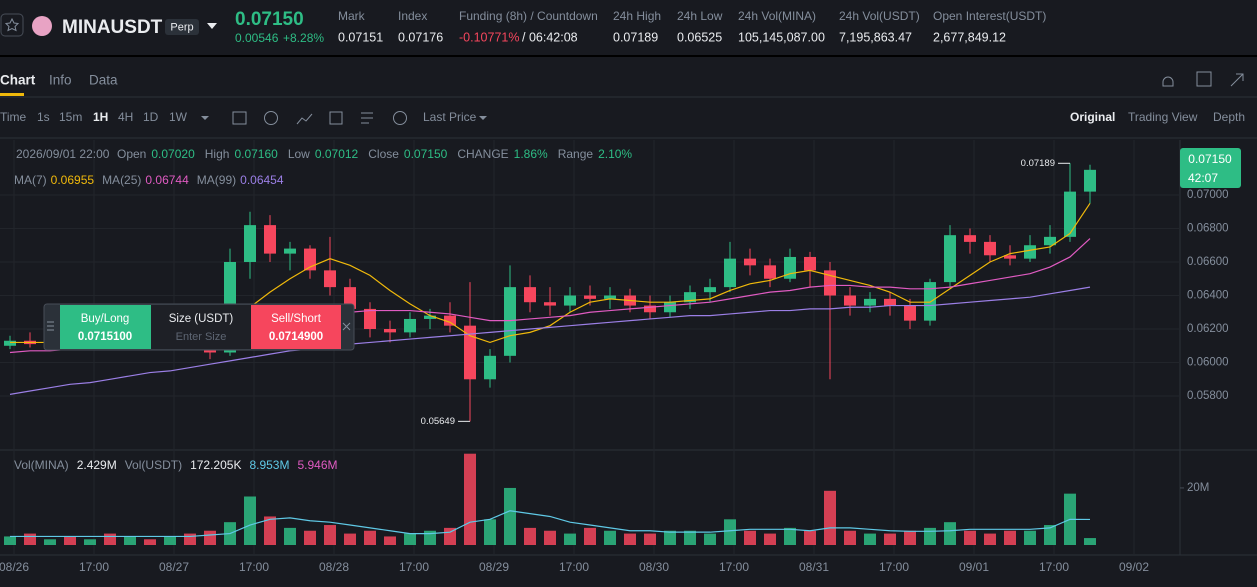 The width and height of the screenshot is (1257, 587). What do you see at coordinates (269, 19) in the screenshot?
I see `last-price: 0.07150` at bounding box center [269, 19].